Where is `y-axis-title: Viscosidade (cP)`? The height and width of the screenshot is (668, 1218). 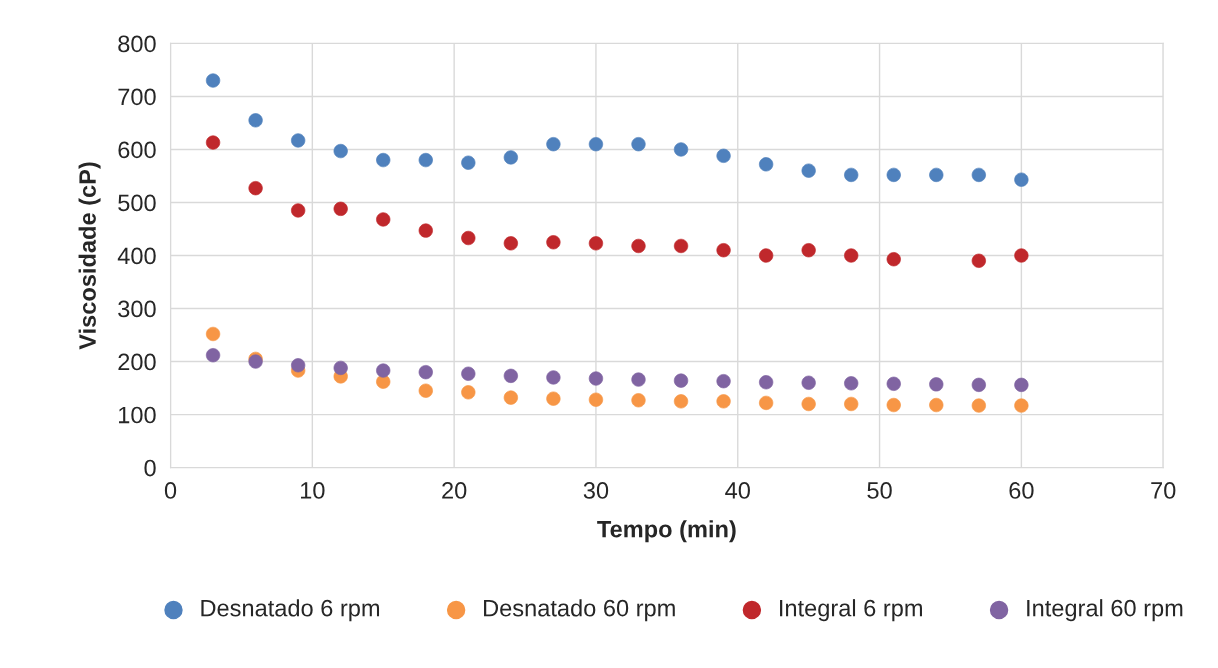
y-axis-title: Viscosidade (cP) is located at coordinates (89, 256).